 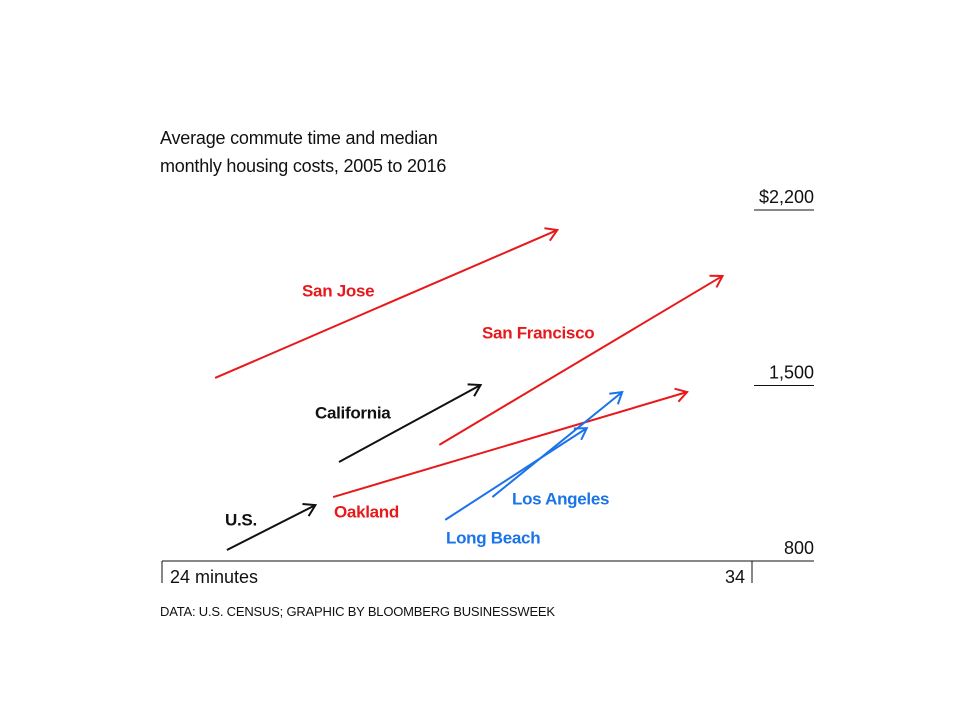 I want to click on x-tick-label: 34, so click(x=735, y=577).